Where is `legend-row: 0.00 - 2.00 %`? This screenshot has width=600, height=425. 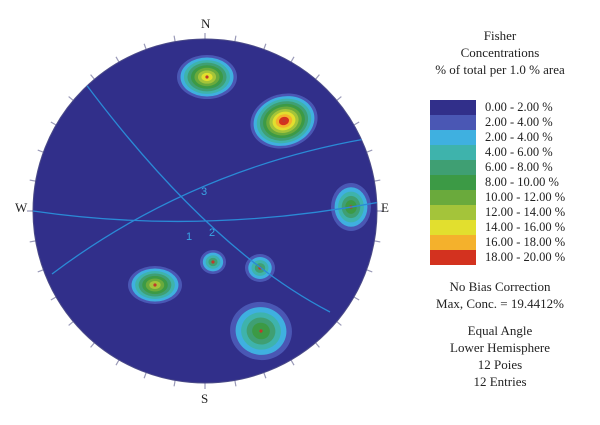
legend-row: 0.00 - 2.00 % is located at coordinates (497, 107).